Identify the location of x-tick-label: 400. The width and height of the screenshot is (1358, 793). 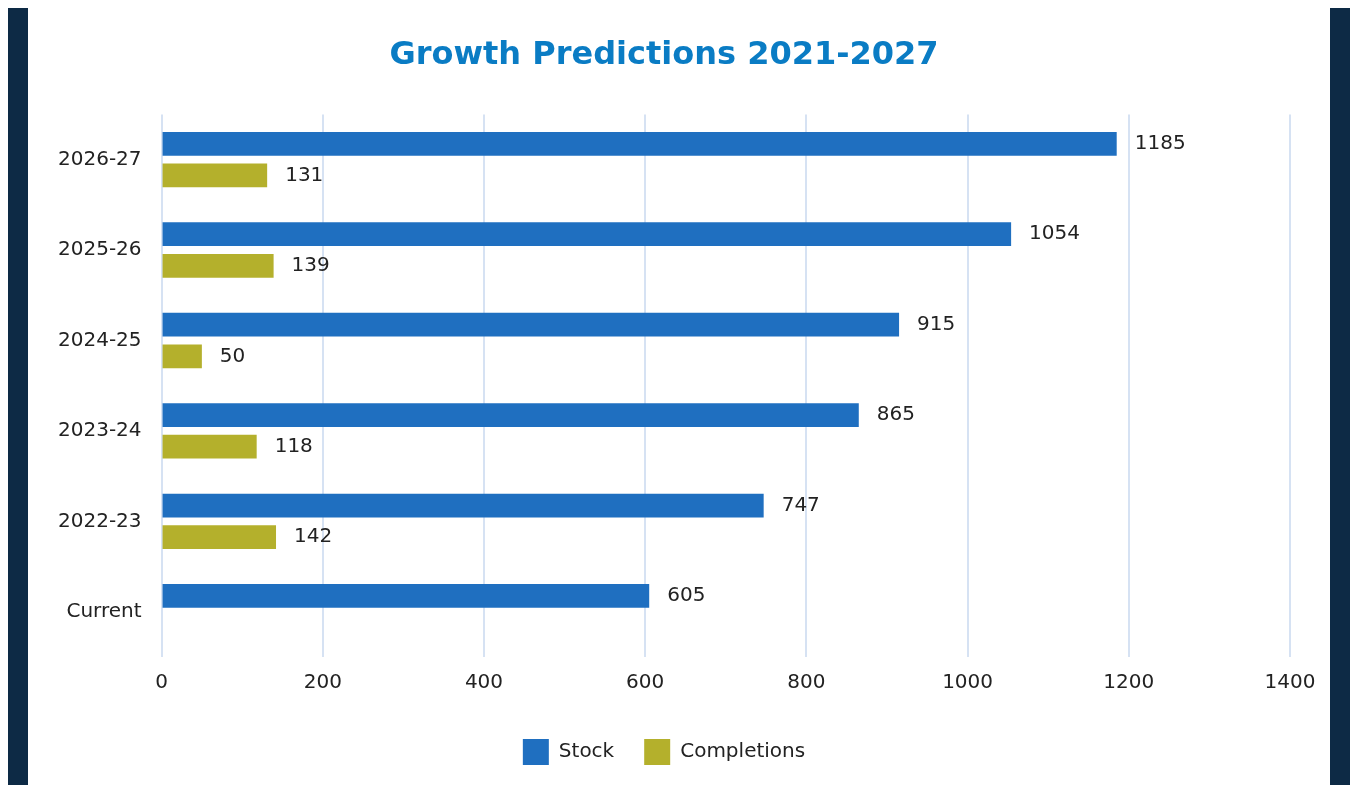
(484, 681).